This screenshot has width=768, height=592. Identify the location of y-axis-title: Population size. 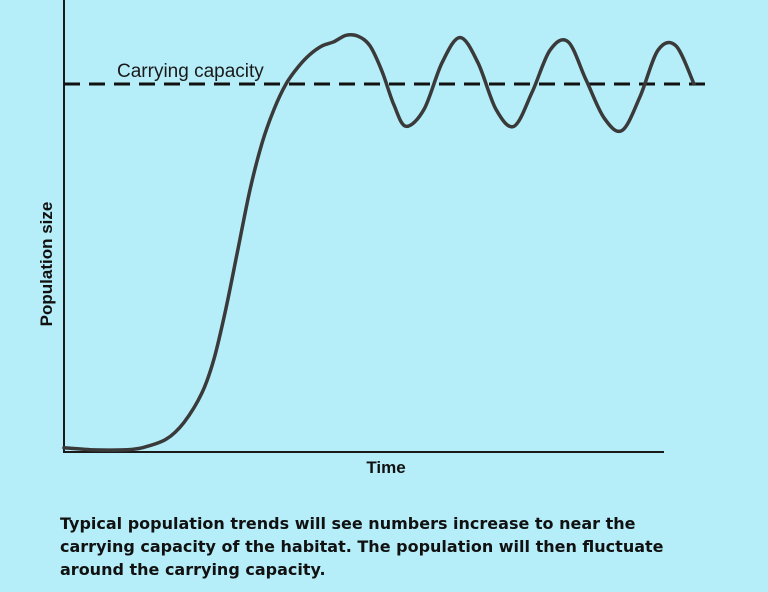
(46, 264).